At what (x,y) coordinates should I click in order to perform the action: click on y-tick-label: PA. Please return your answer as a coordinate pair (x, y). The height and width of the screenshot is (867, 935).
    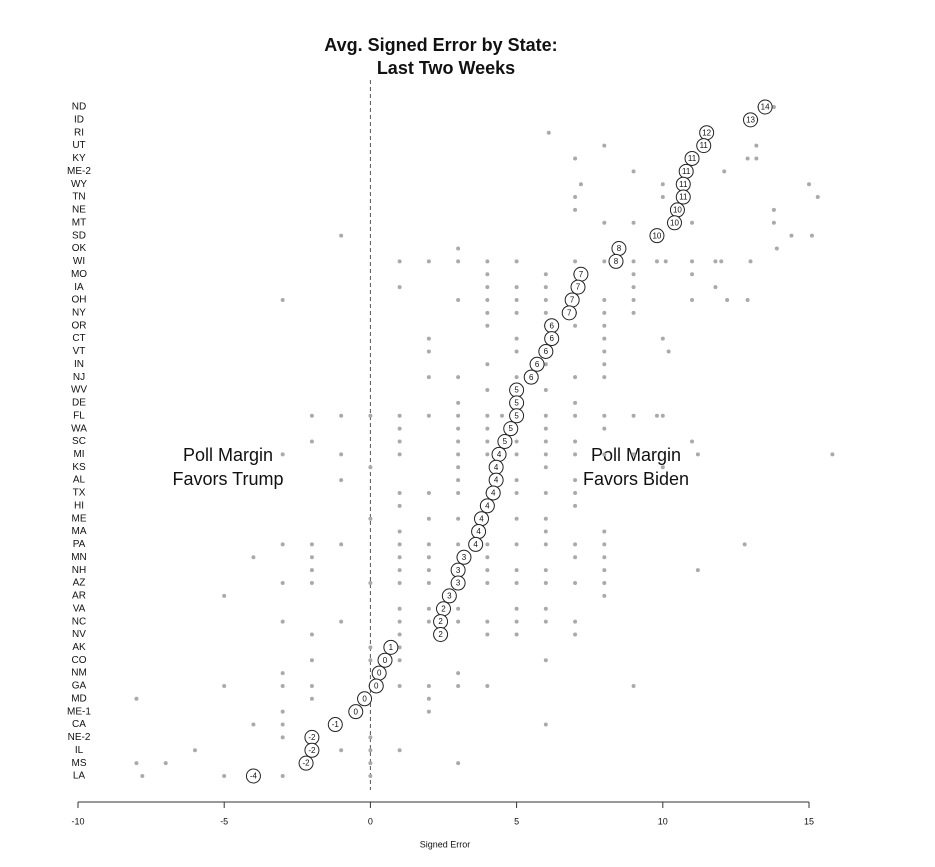
    Looking at the image, I should click on (79, 544).